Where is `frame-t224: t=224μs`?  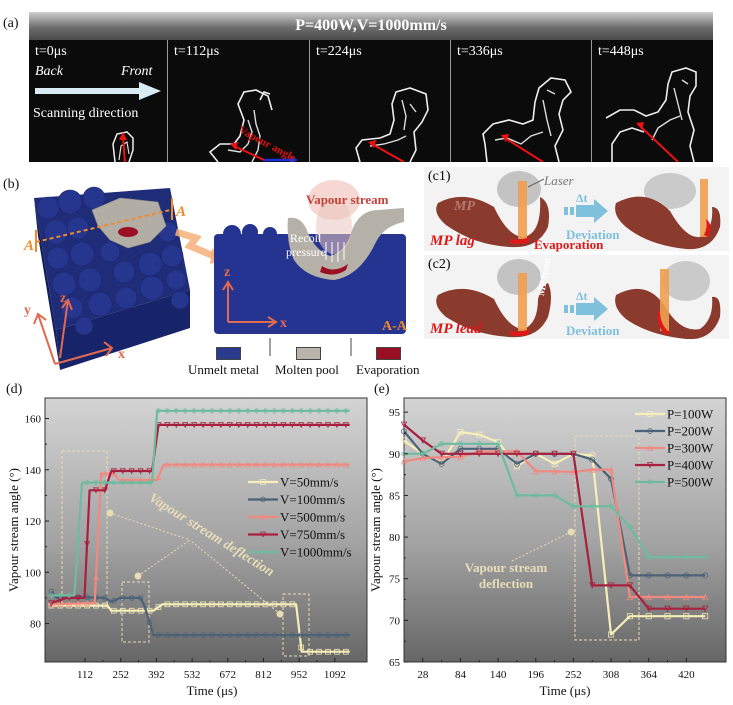 frame-t224: t=224μs is located at coordinates (380, 101).